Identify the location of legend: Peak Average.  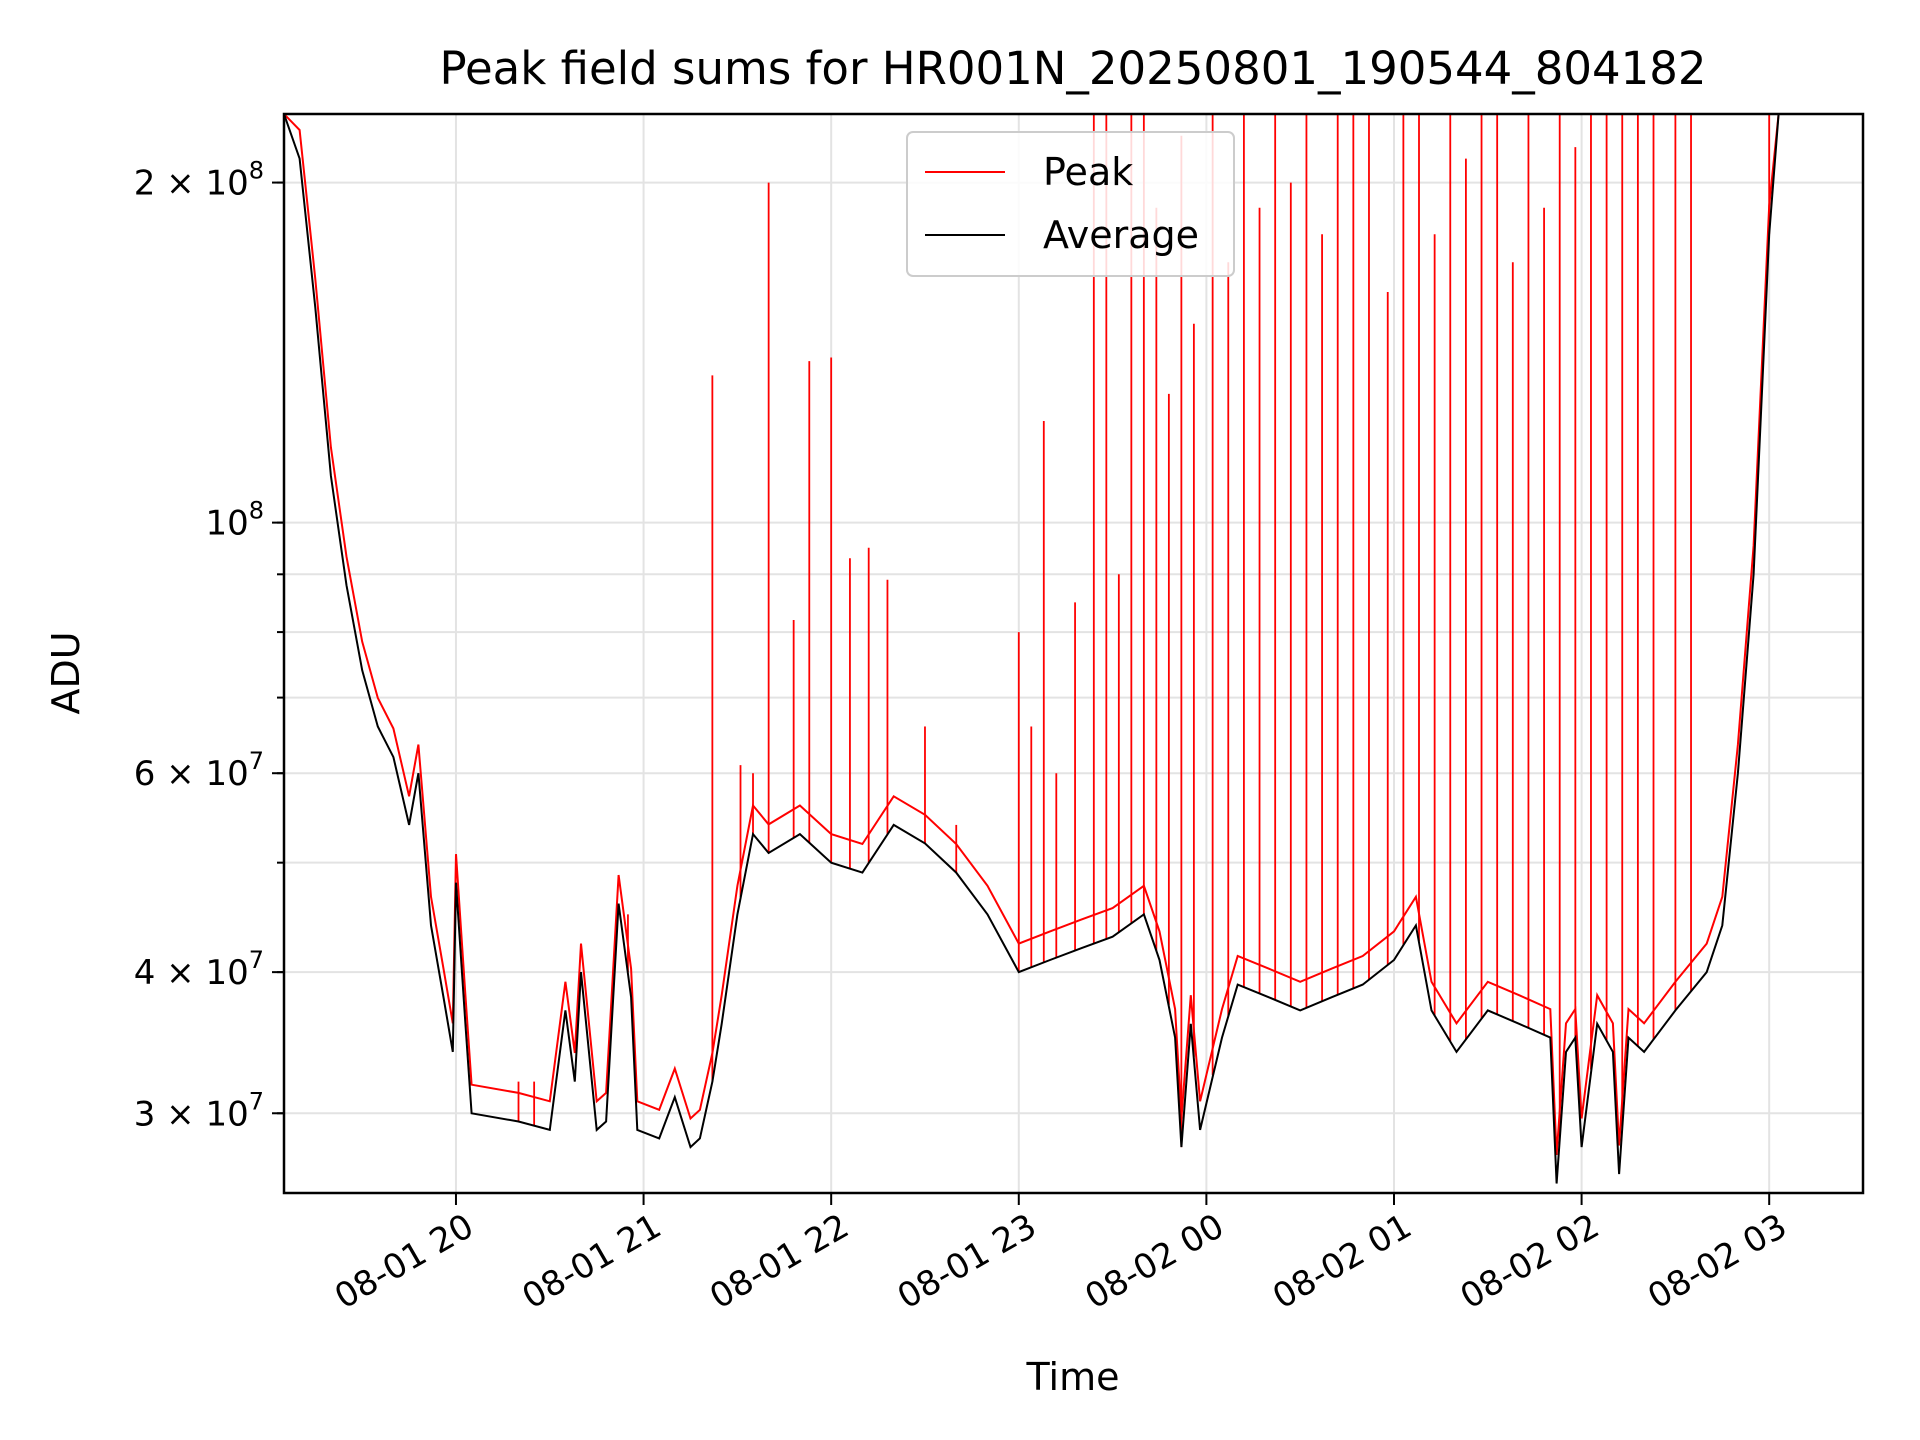
(1070, 204).